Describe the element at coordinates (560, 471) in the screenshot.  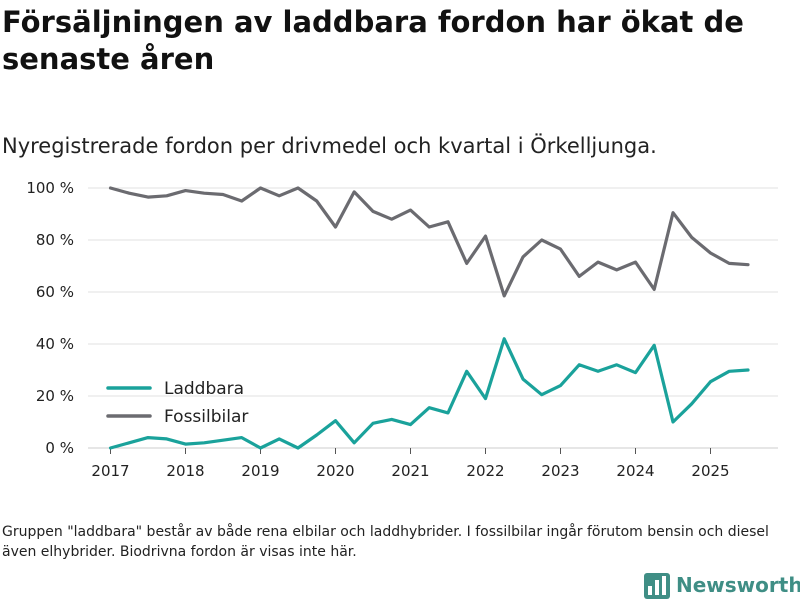
I see `x-tick-label: 2023` at that location.